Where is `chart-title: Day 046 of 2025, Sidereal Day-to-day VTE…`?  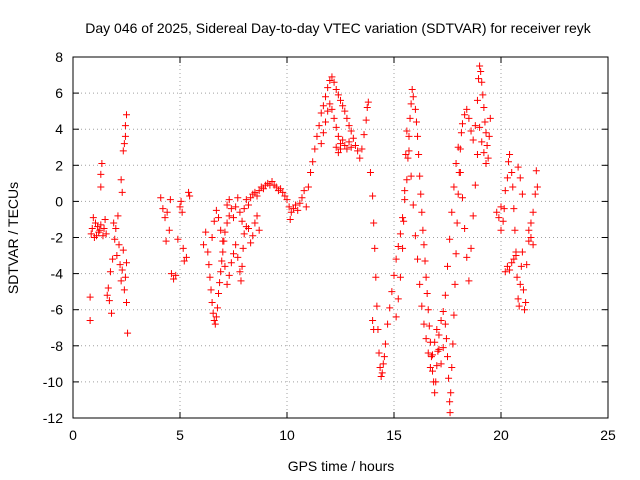
chart-title: Day 046 of 2025, Sidereal Day-to-day VTE… is located at coordinates (338, 28).